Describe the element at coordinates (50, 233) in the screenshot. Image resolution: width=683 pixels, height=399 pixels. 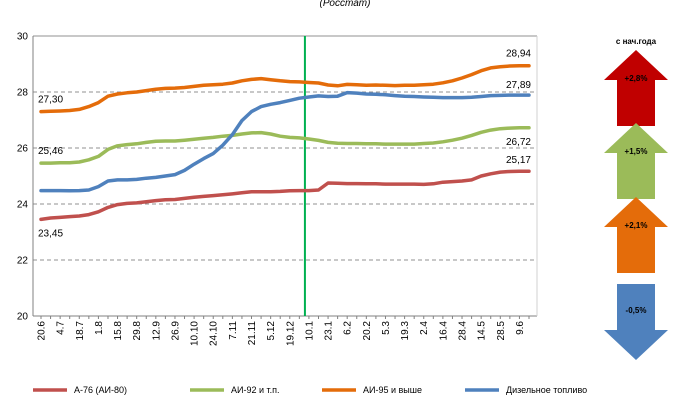
I see `start-value-label: 23,45` at that location.